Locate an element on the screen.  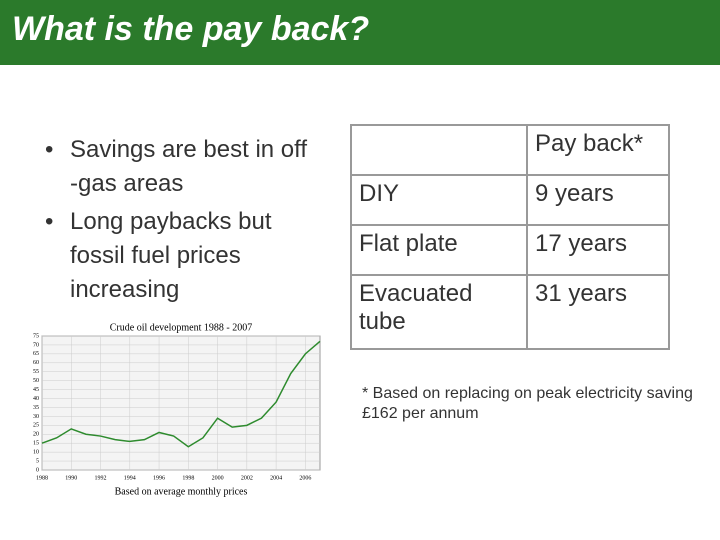
table-row: Flat plate 17 years is located at coordinates (510, 250).